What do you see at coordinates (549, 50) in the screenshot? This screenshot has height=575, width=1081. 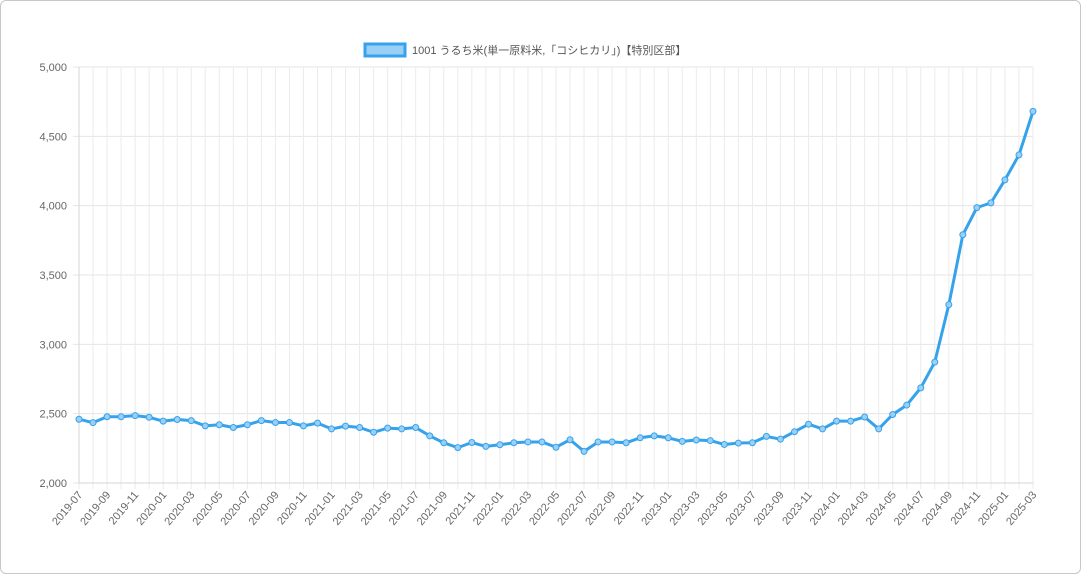 I see `legend-label: 1001 うるち米(単一原料米,「コシヒカリ」)【特別区部】` at bounding box center [549, 50].